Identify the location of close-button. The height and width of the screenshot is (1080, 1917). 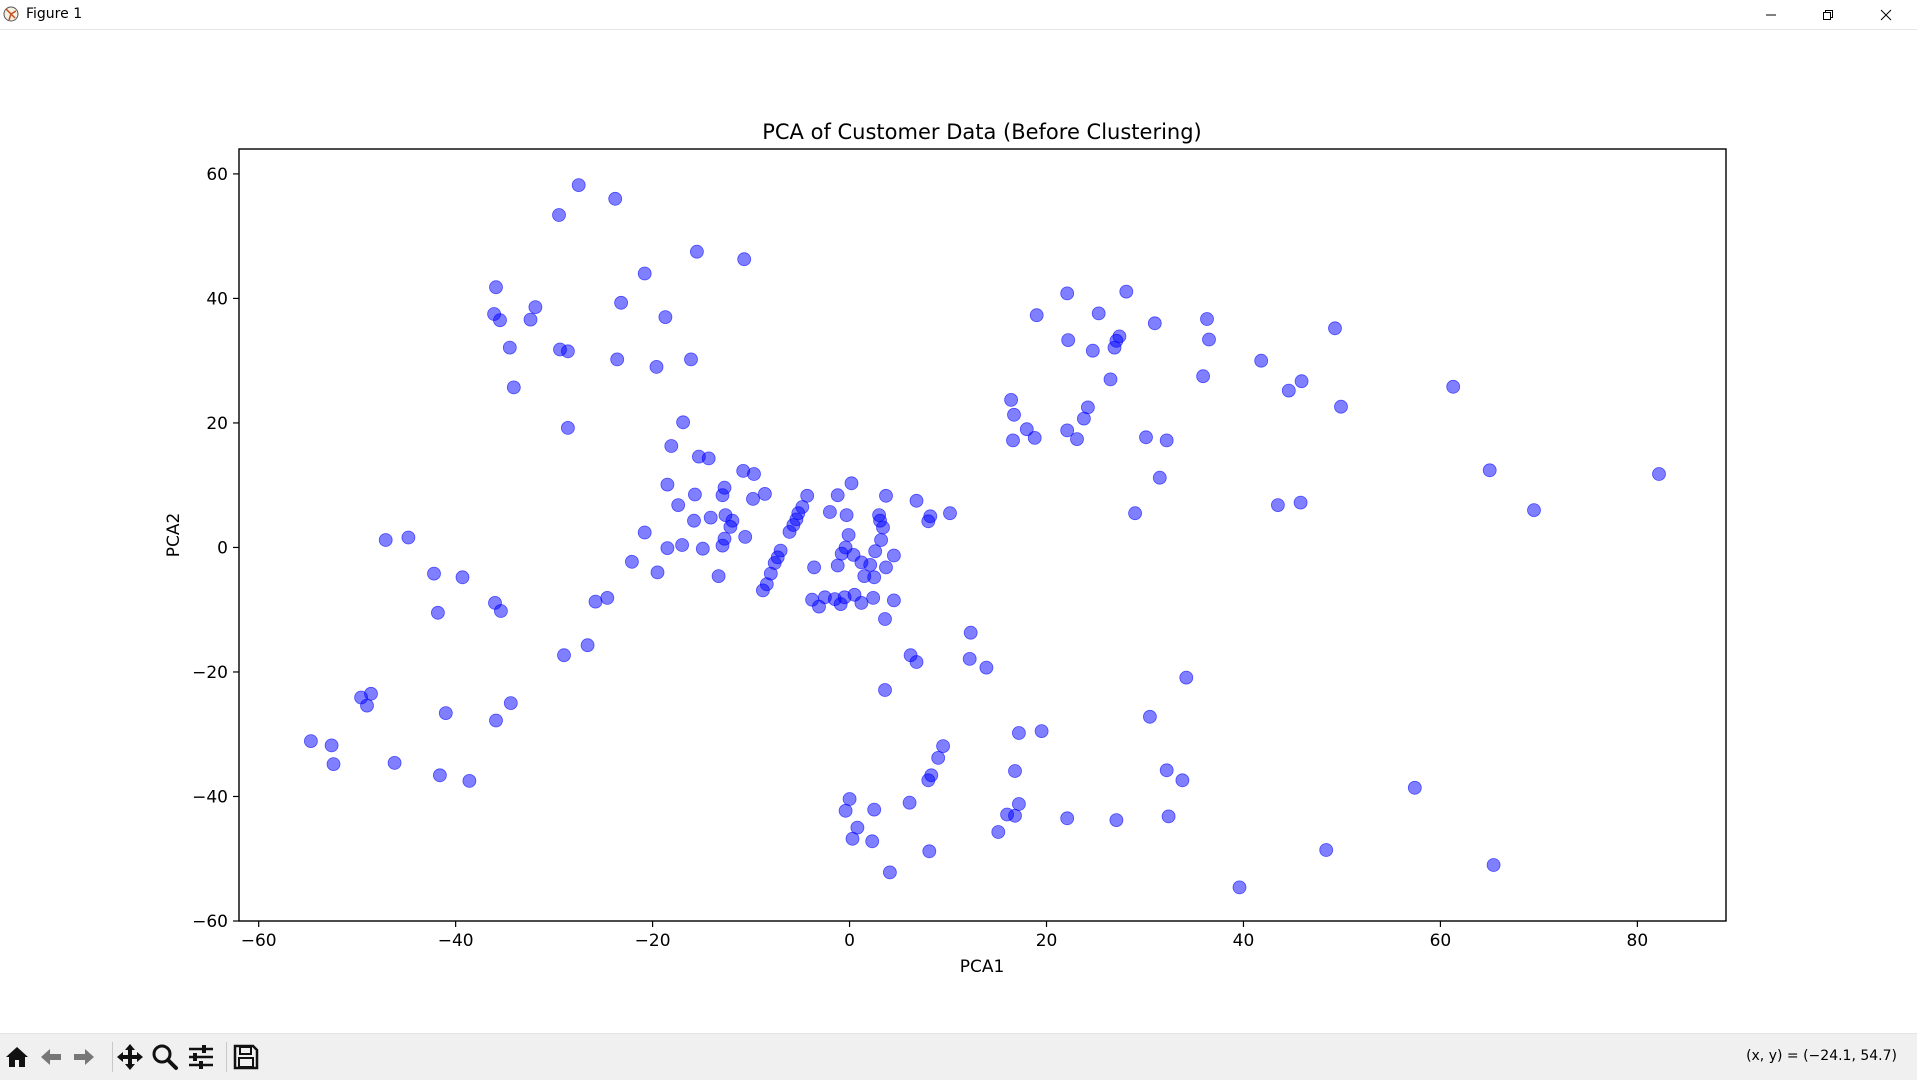
(1886, 14).